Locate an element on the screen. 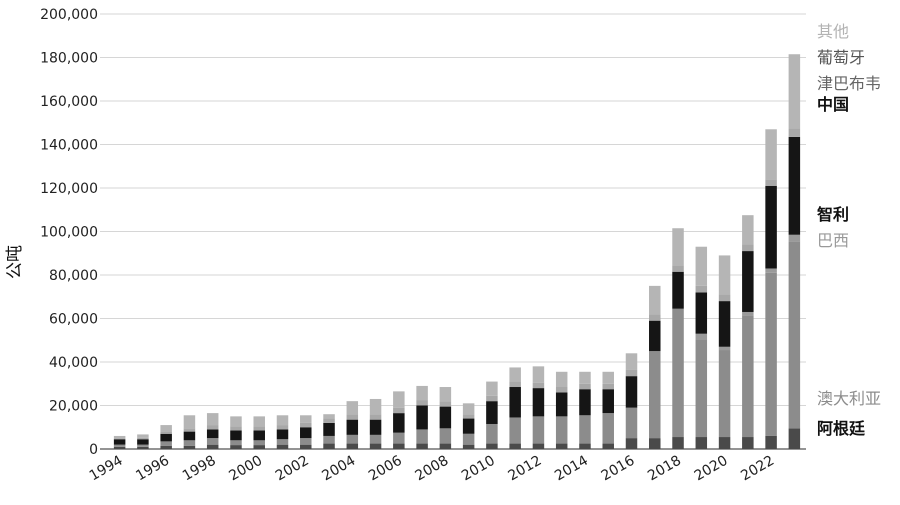  y-tick-label: 100,000 is located at coordinates (69, 233).